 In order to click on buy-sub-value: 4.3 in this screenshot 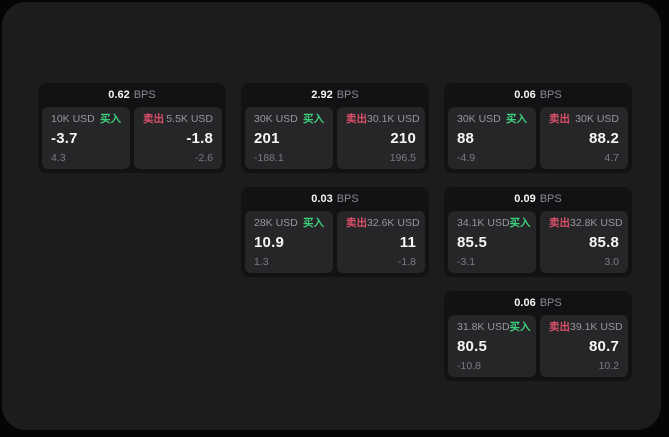, I will do `click(58, 157)`.